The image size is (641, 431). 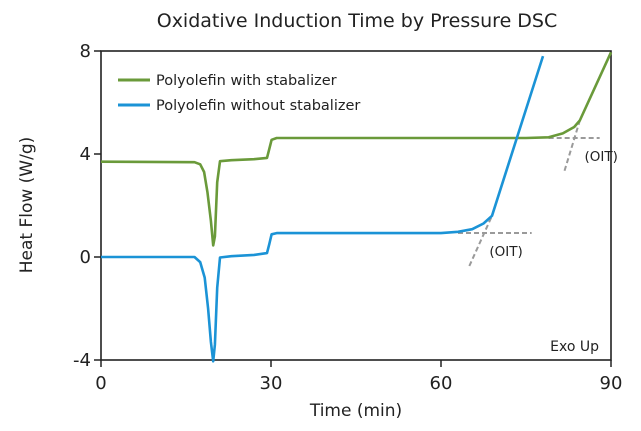 I want to click on x-axis-label: Time (min), so click(x=355, y=411).